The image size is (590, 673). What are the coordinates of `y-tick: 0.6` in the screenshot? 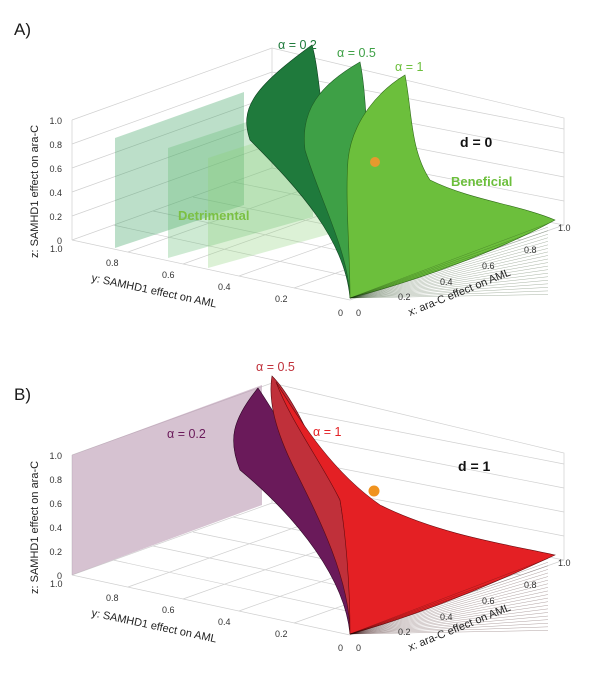 It's located at (168, 610).